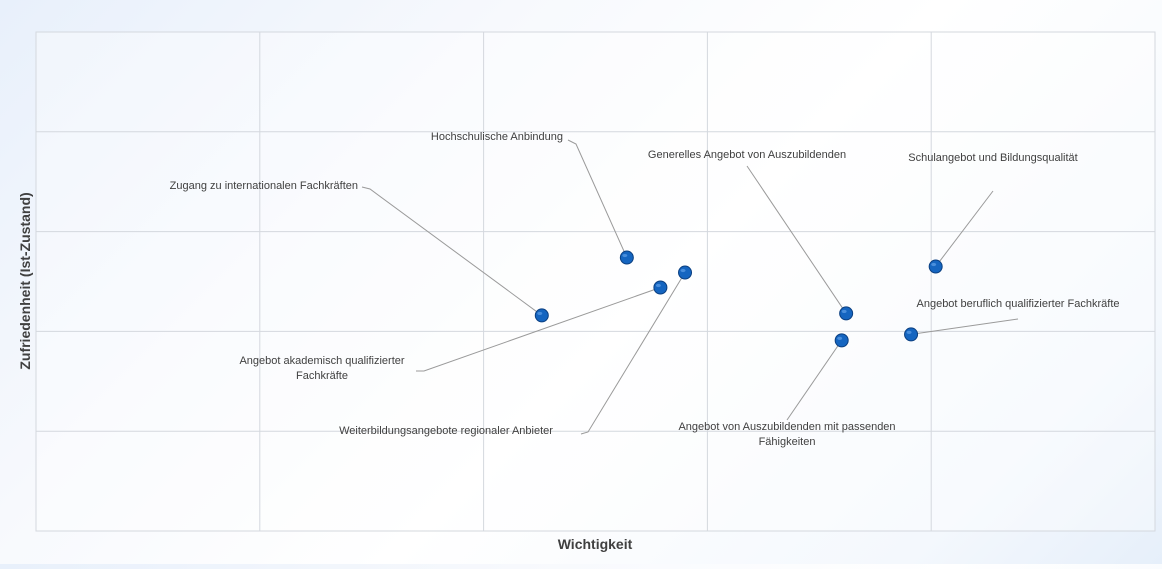  What do you see at coordinates (747, 155) in the screenshot?
I see `point-label: Generelles Angebot von Auszubildenden` at bounding box center [747, 155].